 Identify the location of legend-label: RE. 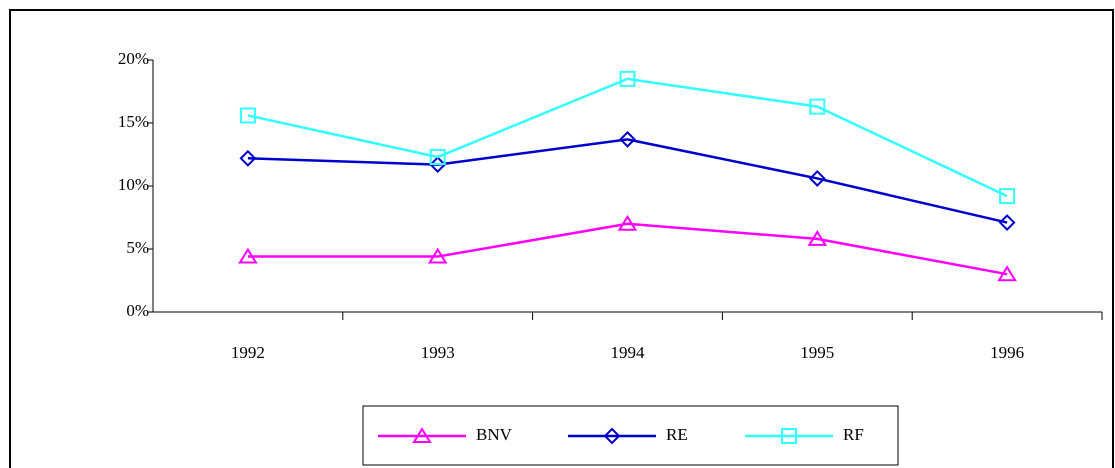
(677, 434).